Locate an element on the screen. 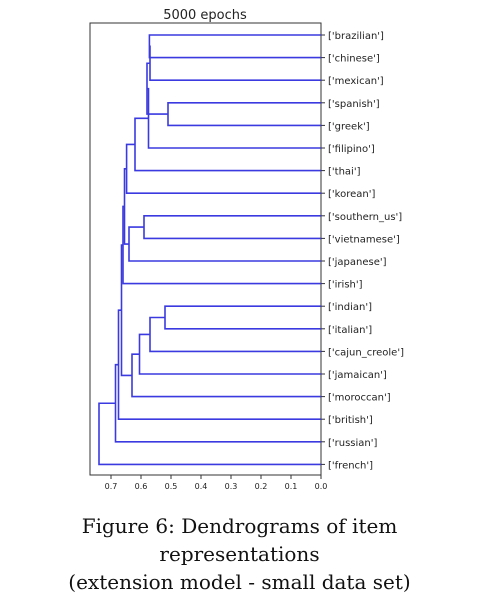 The image size is (479, 596). leaf-label: ['mexican'] is located at coordinates (356, 81).